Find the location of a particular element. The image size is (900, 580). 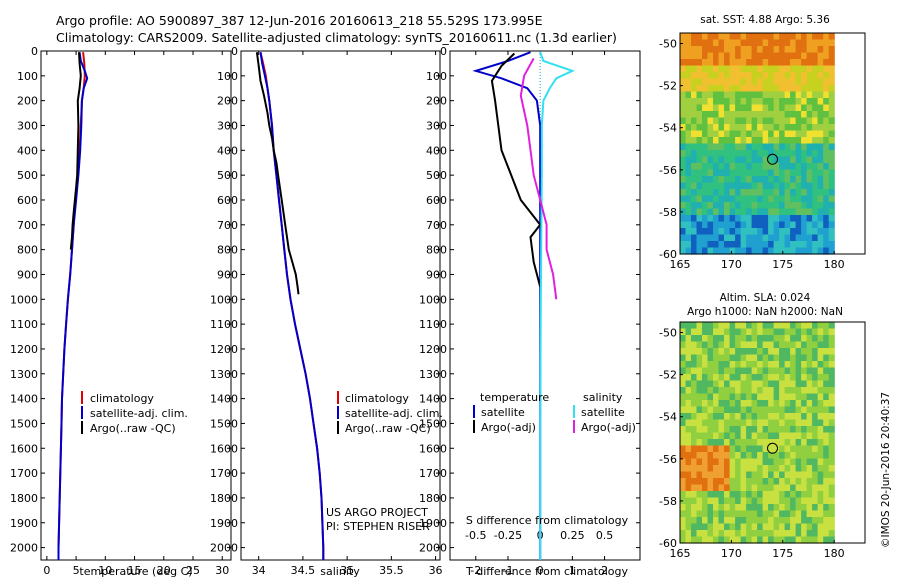

ytick-label: 1900 is located at coordinates (24, 523).